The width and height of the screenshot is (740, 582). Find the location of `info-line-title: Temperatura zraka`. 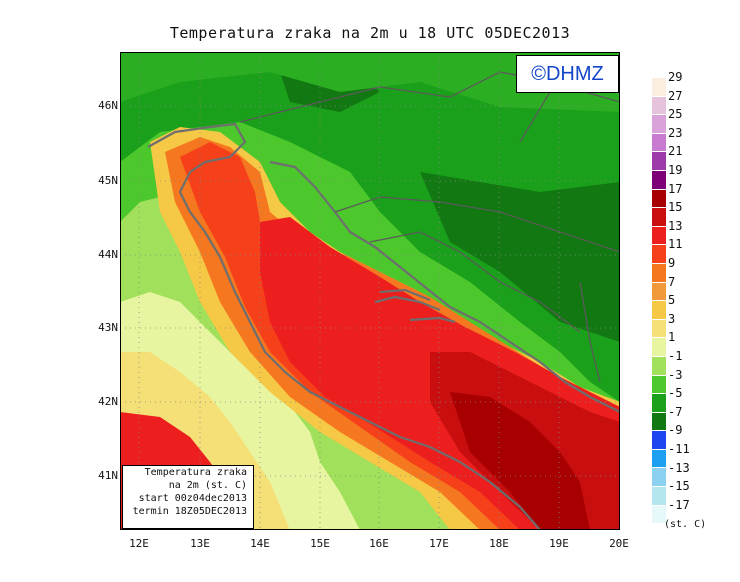

info-line-title: Temperatura zraka is located at coordinates (195, 472).